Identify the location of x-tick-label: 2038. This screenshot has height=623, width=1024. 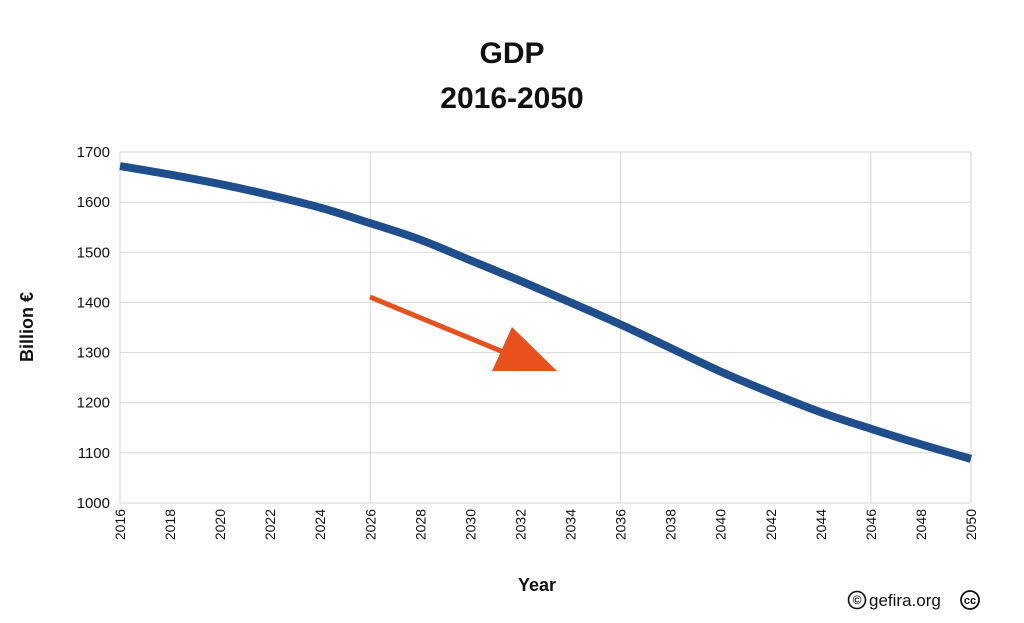
(671, 524).